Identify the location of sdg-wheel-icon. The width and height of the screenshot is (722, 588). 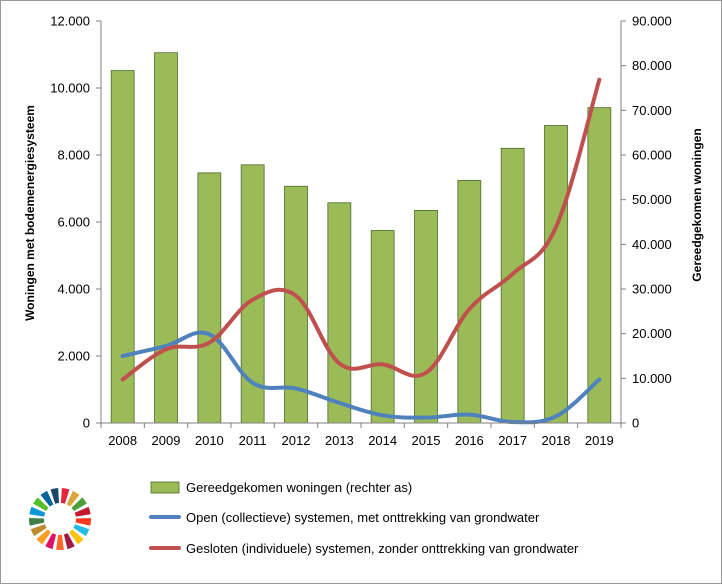
(60, 519).